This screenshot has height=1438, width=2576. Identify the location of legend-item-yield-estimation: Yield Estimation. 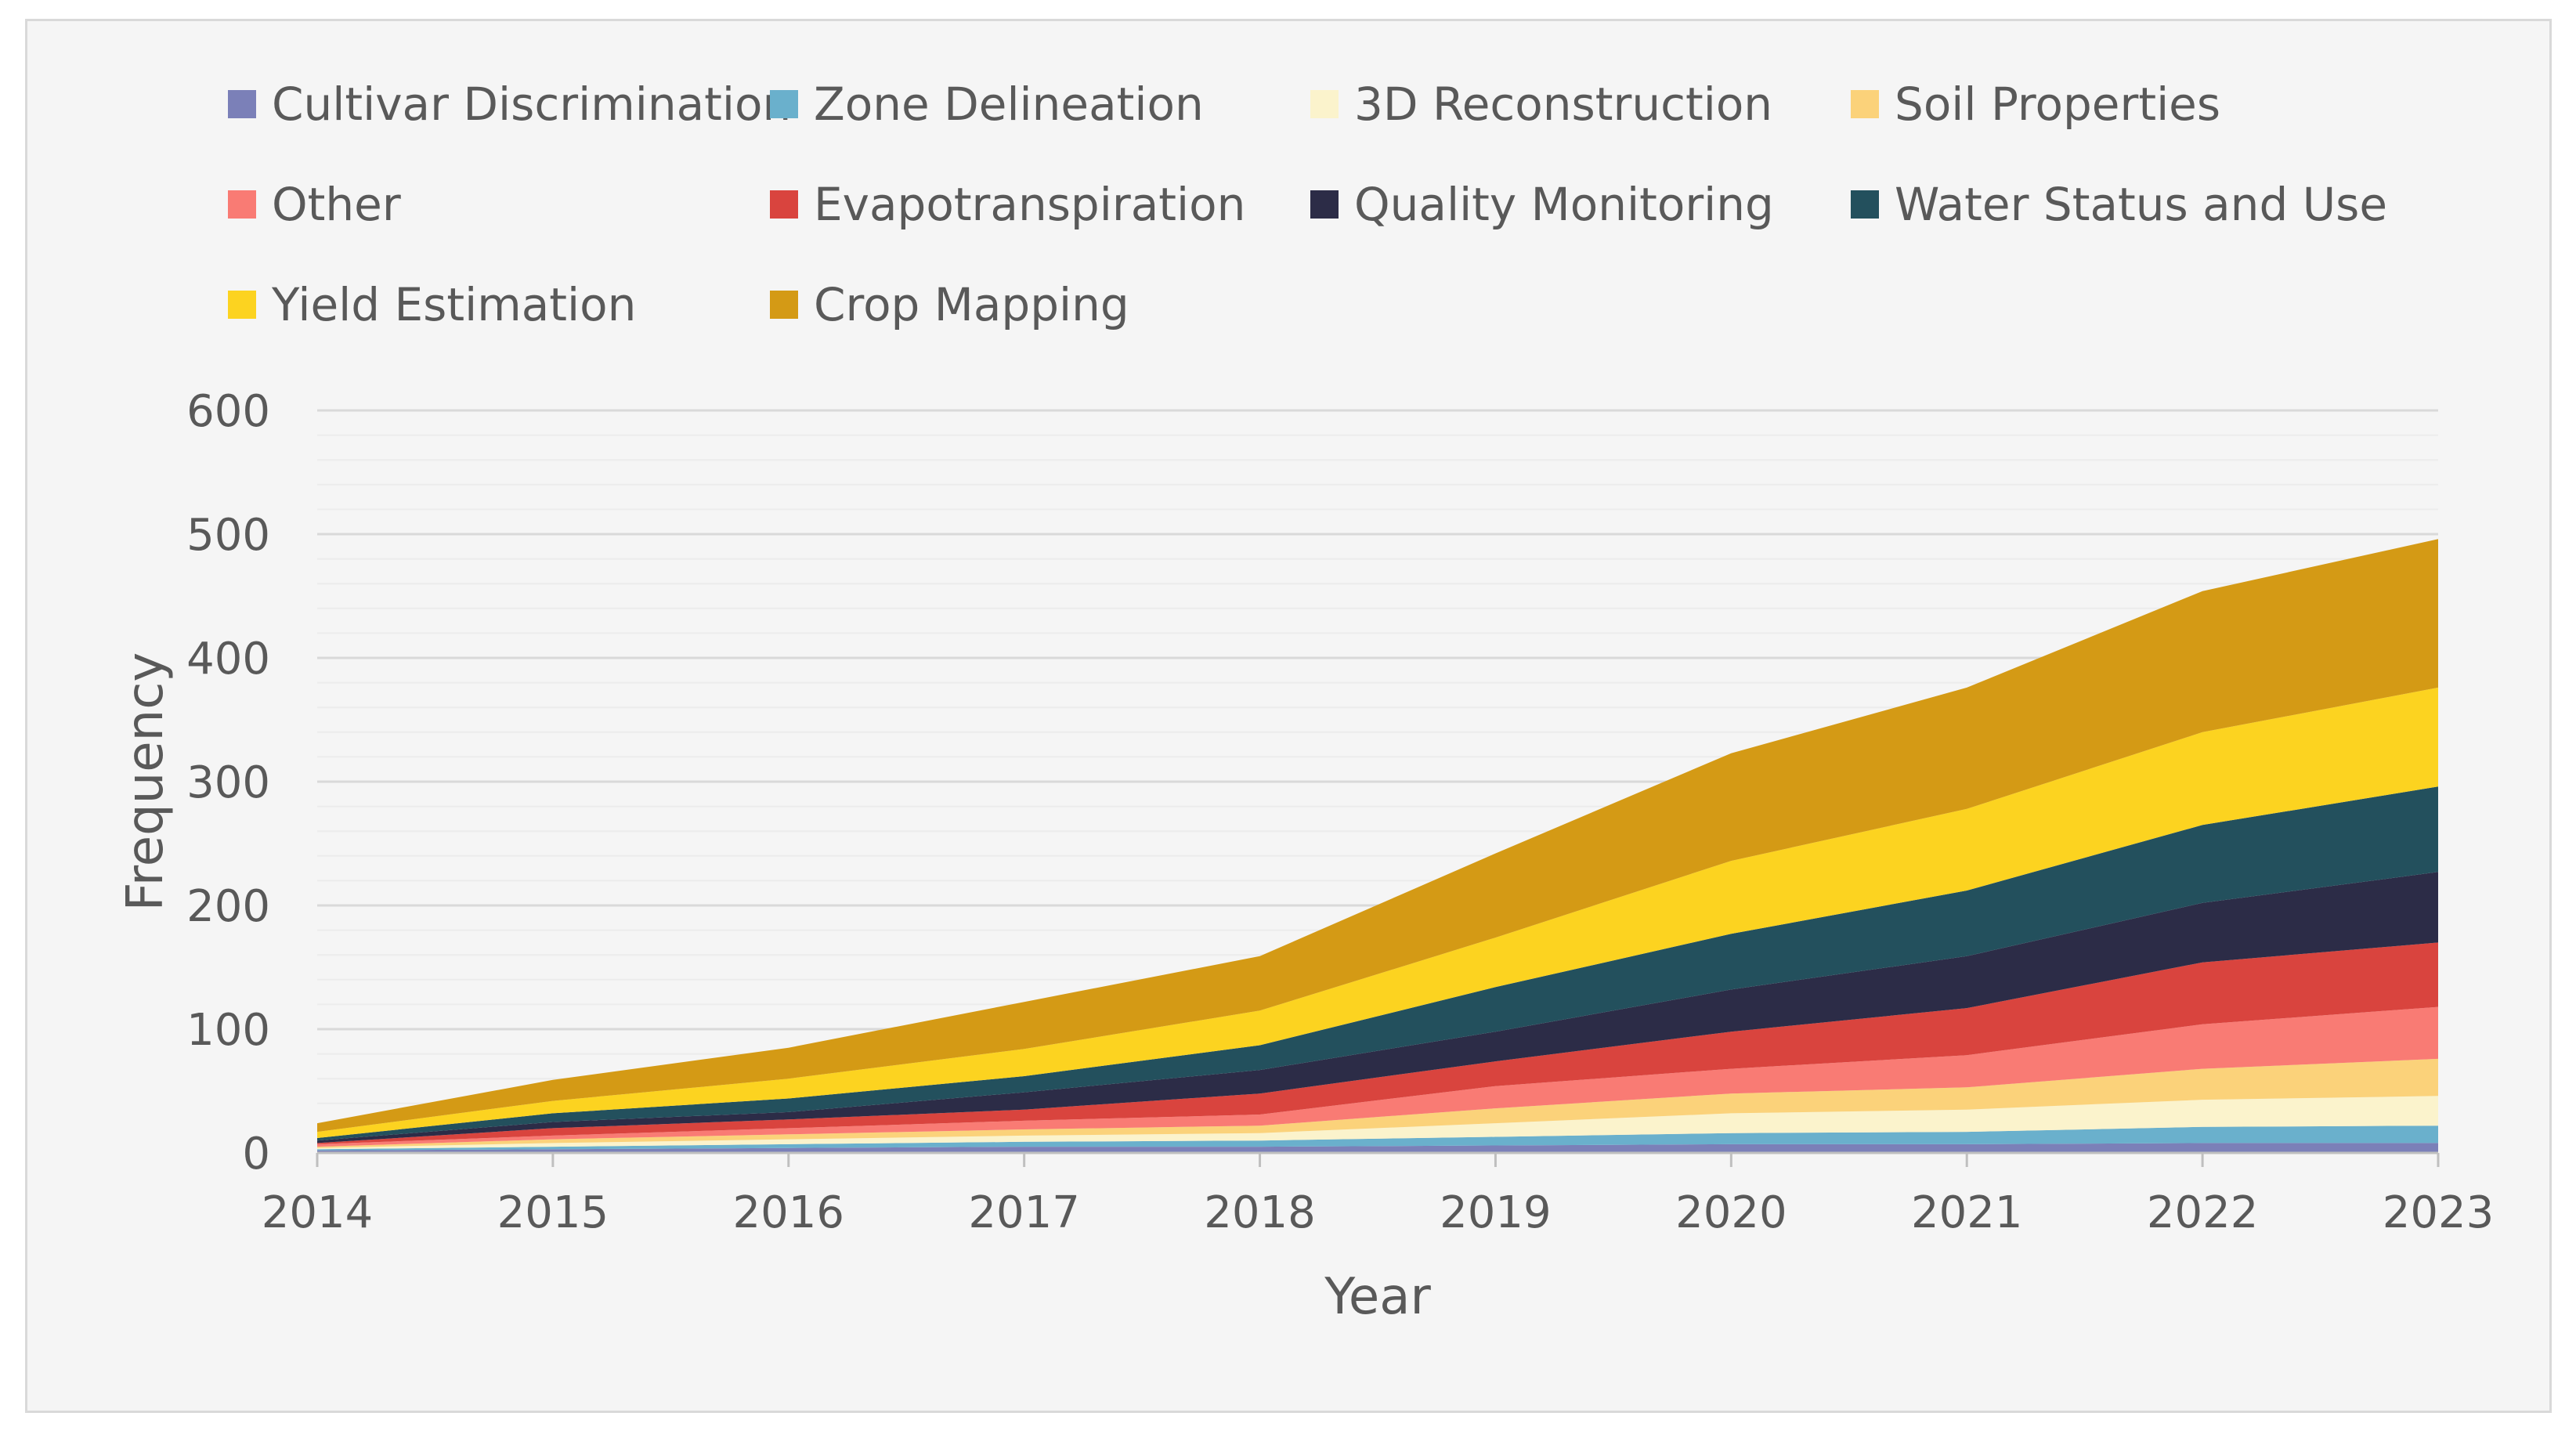
(432, 304).